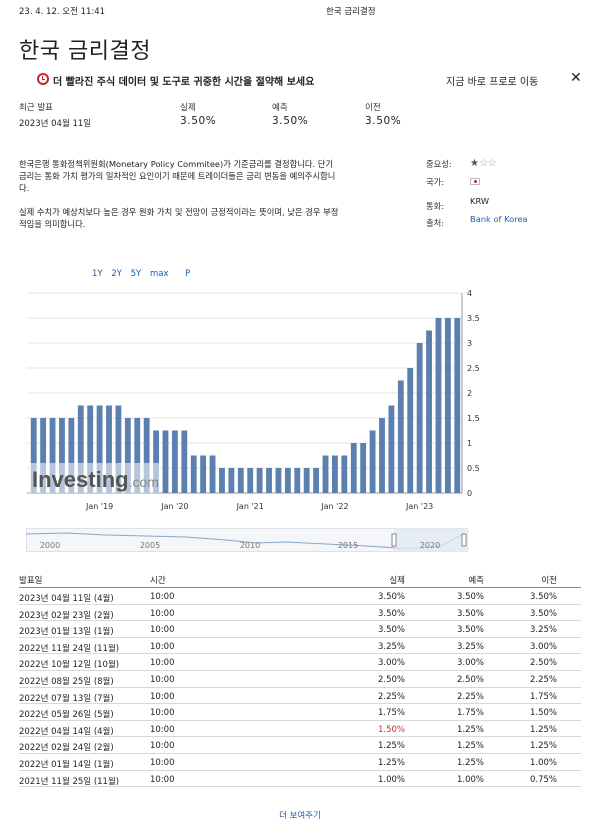 The width and height of the screenshot is (600, 833). I want to click on row-actual: 3.25%, so click(391, 646).